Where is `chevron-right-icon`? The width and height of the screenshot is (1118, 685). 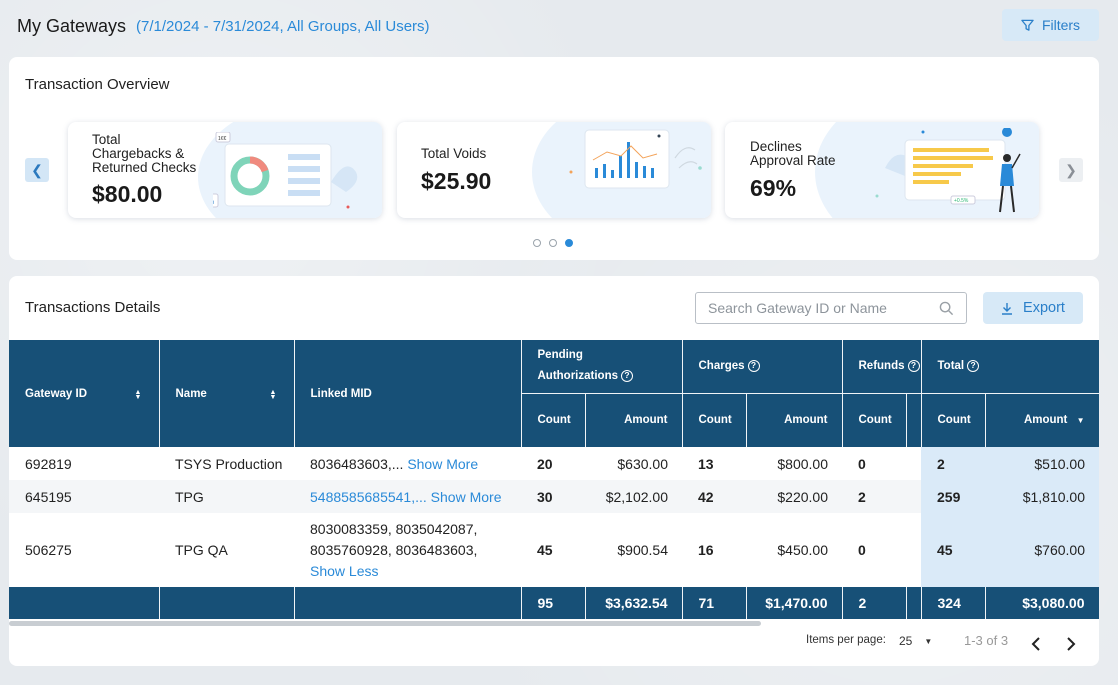
chevron-right-icon is located at coordinates (1071, 644).